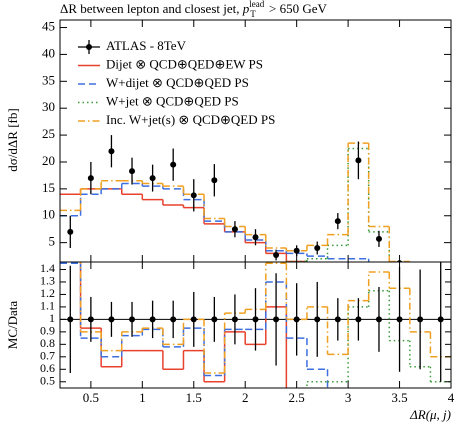  What do you see at coordinates (297, 8) in the screenshot?
I see `title-text: > 650 GeV` at bounding box center [297, 8].